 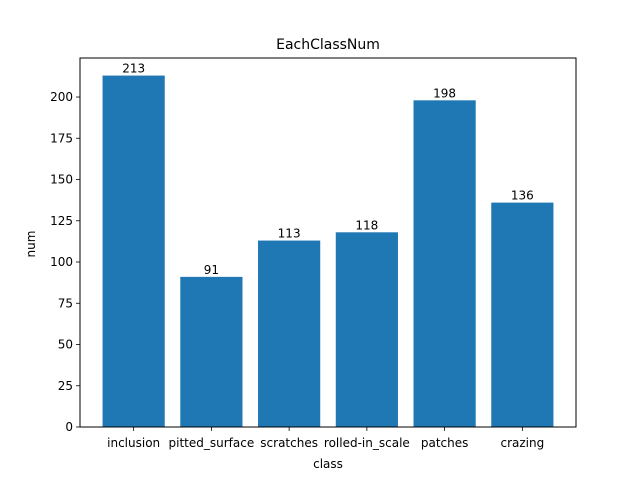 I want to click on bar-inclusion, so click(x=133, y=251).